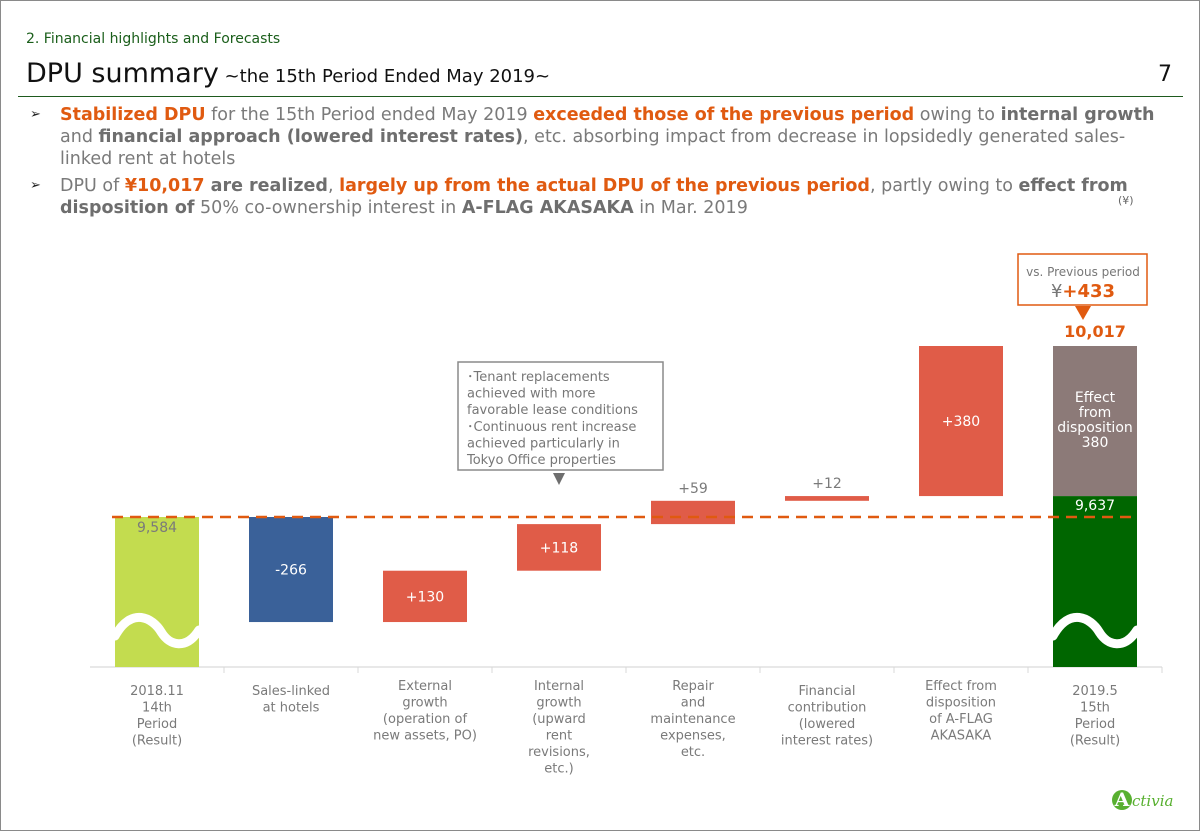 Image resolution: width=1200 pixels, height=831 pixels. I want to click on x-axis-category-label: disposition, so click(961, 703).